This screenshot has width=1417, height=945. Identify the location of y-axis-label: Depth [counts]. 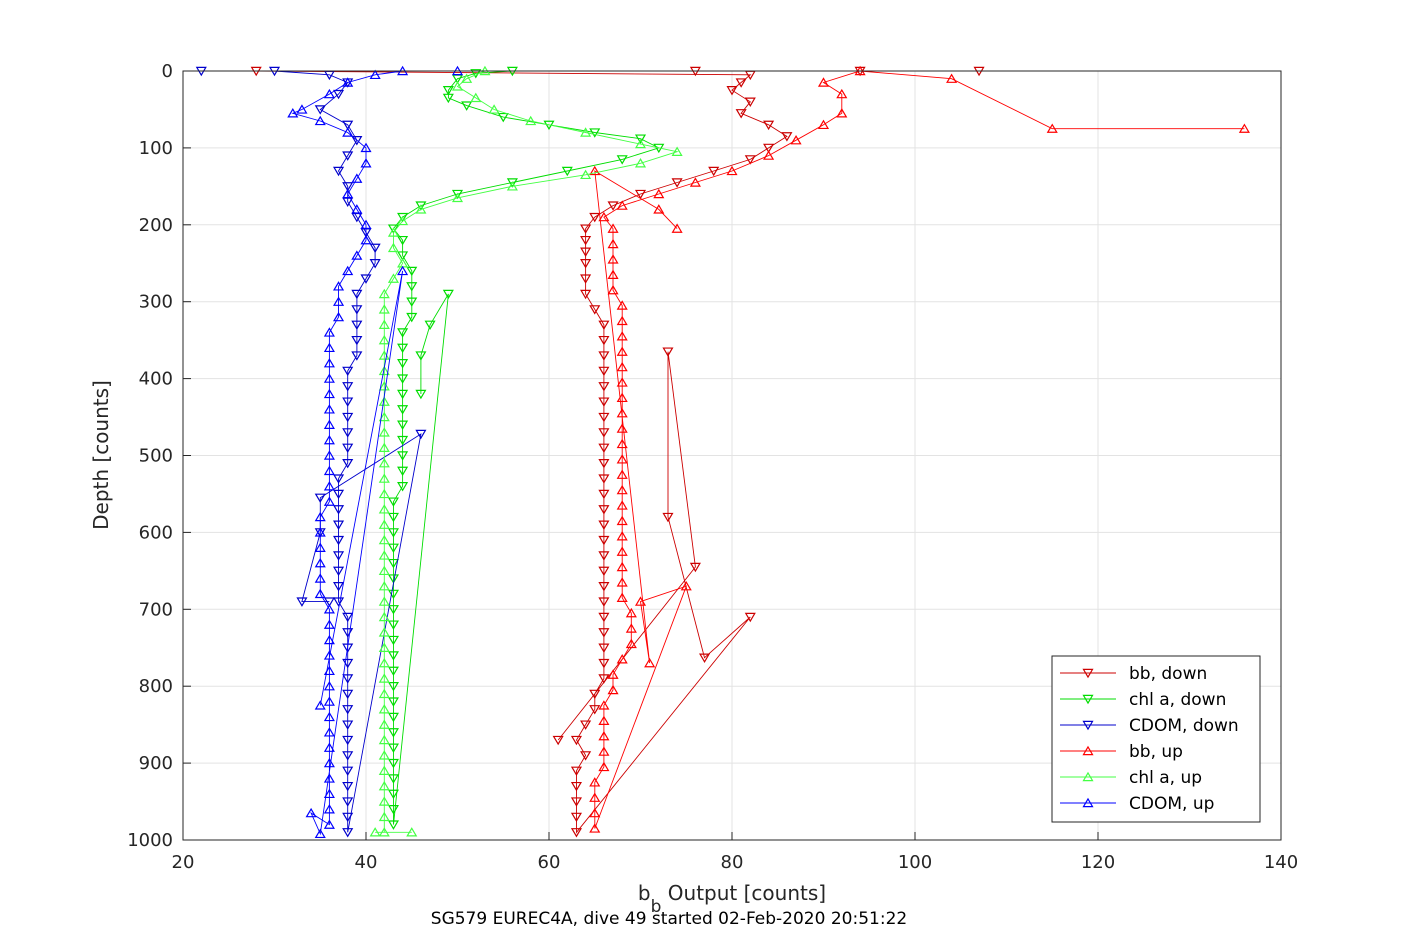
(101, 455).